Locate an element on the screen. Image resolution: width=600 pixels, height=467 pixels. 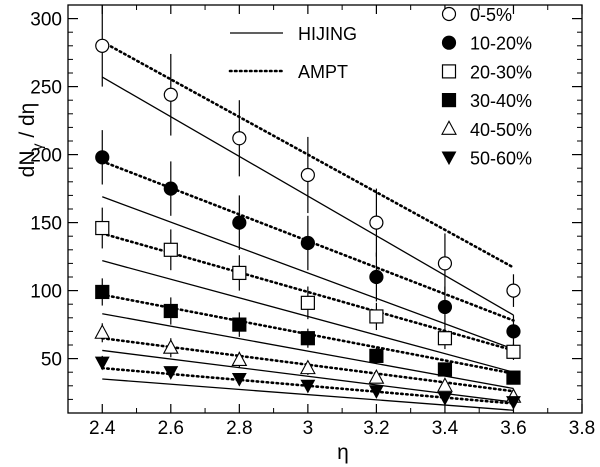
x-tick-label: 3 is located at coordinates (308, 428).